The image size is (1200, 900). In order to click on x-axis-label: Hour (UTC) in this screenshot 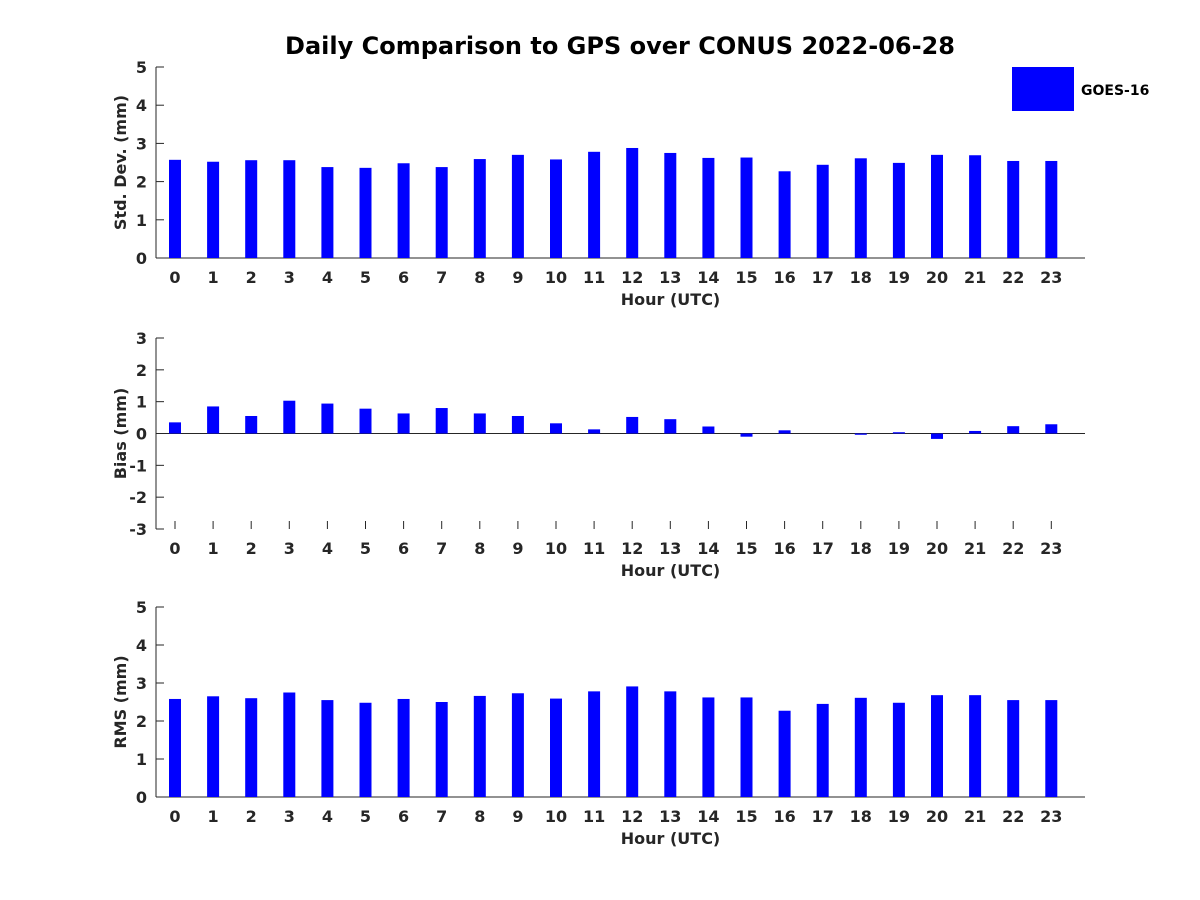, I will do `click(671, 838)`.